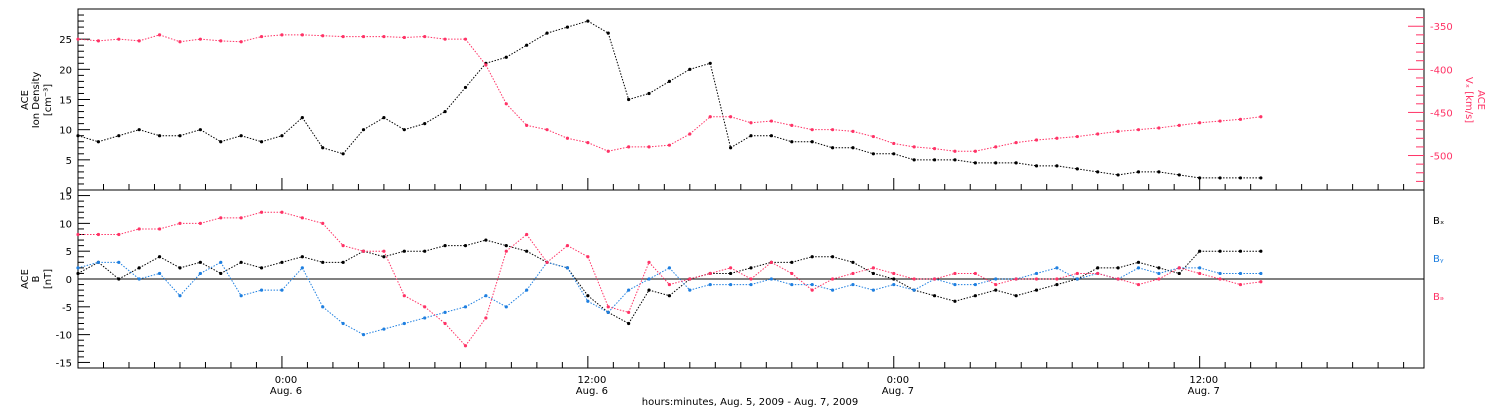  What do you see at coordinates (1441, 27) in the screenshot?
I see `top-y2tick-label: -350` at bounding box center [1441, 27].